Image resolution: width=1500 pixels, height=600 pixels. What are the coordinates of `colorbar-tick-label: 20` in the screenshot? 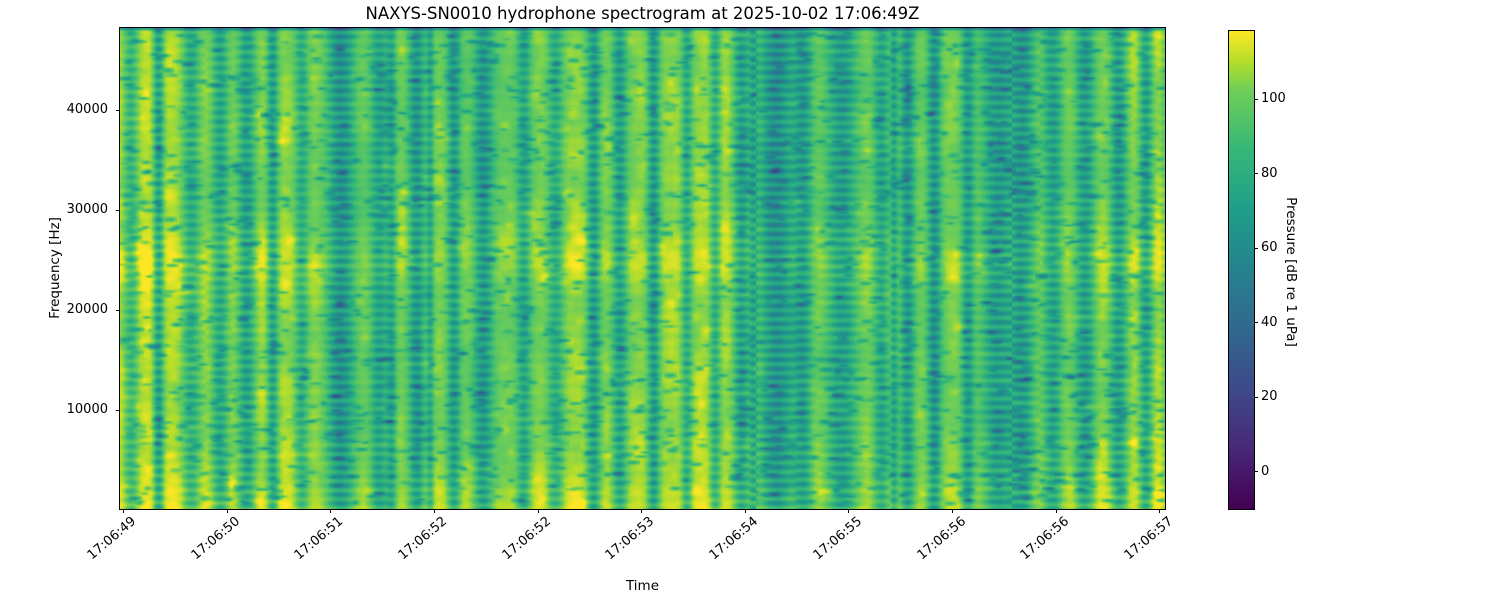 It's located at (1269, 397).